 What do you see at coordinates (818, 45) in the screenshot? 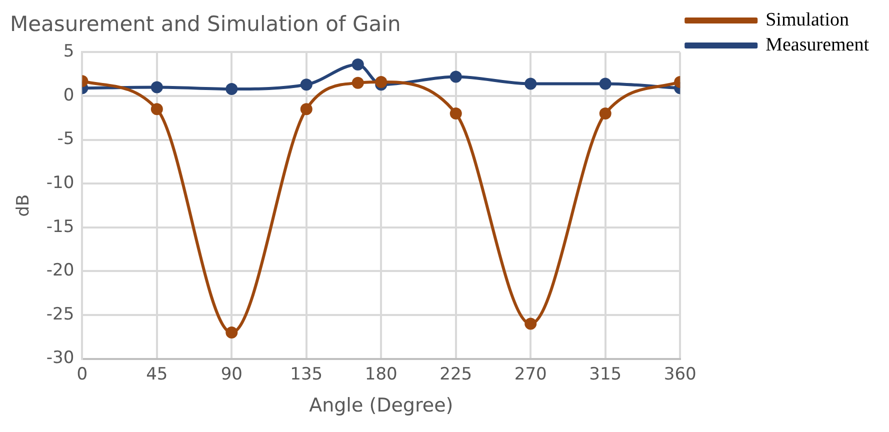
I see `legend-label: Measurement` at bounding box center [818, 45].